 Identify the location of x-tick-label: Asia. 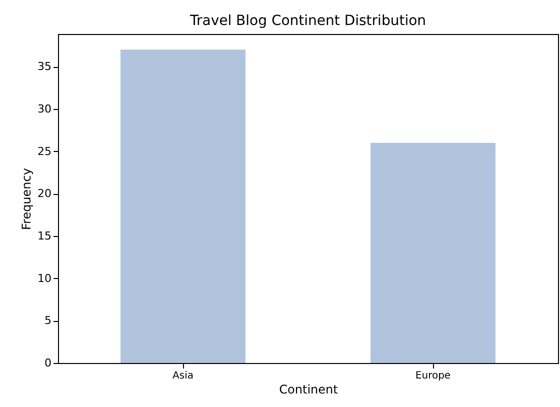
(183, 376).